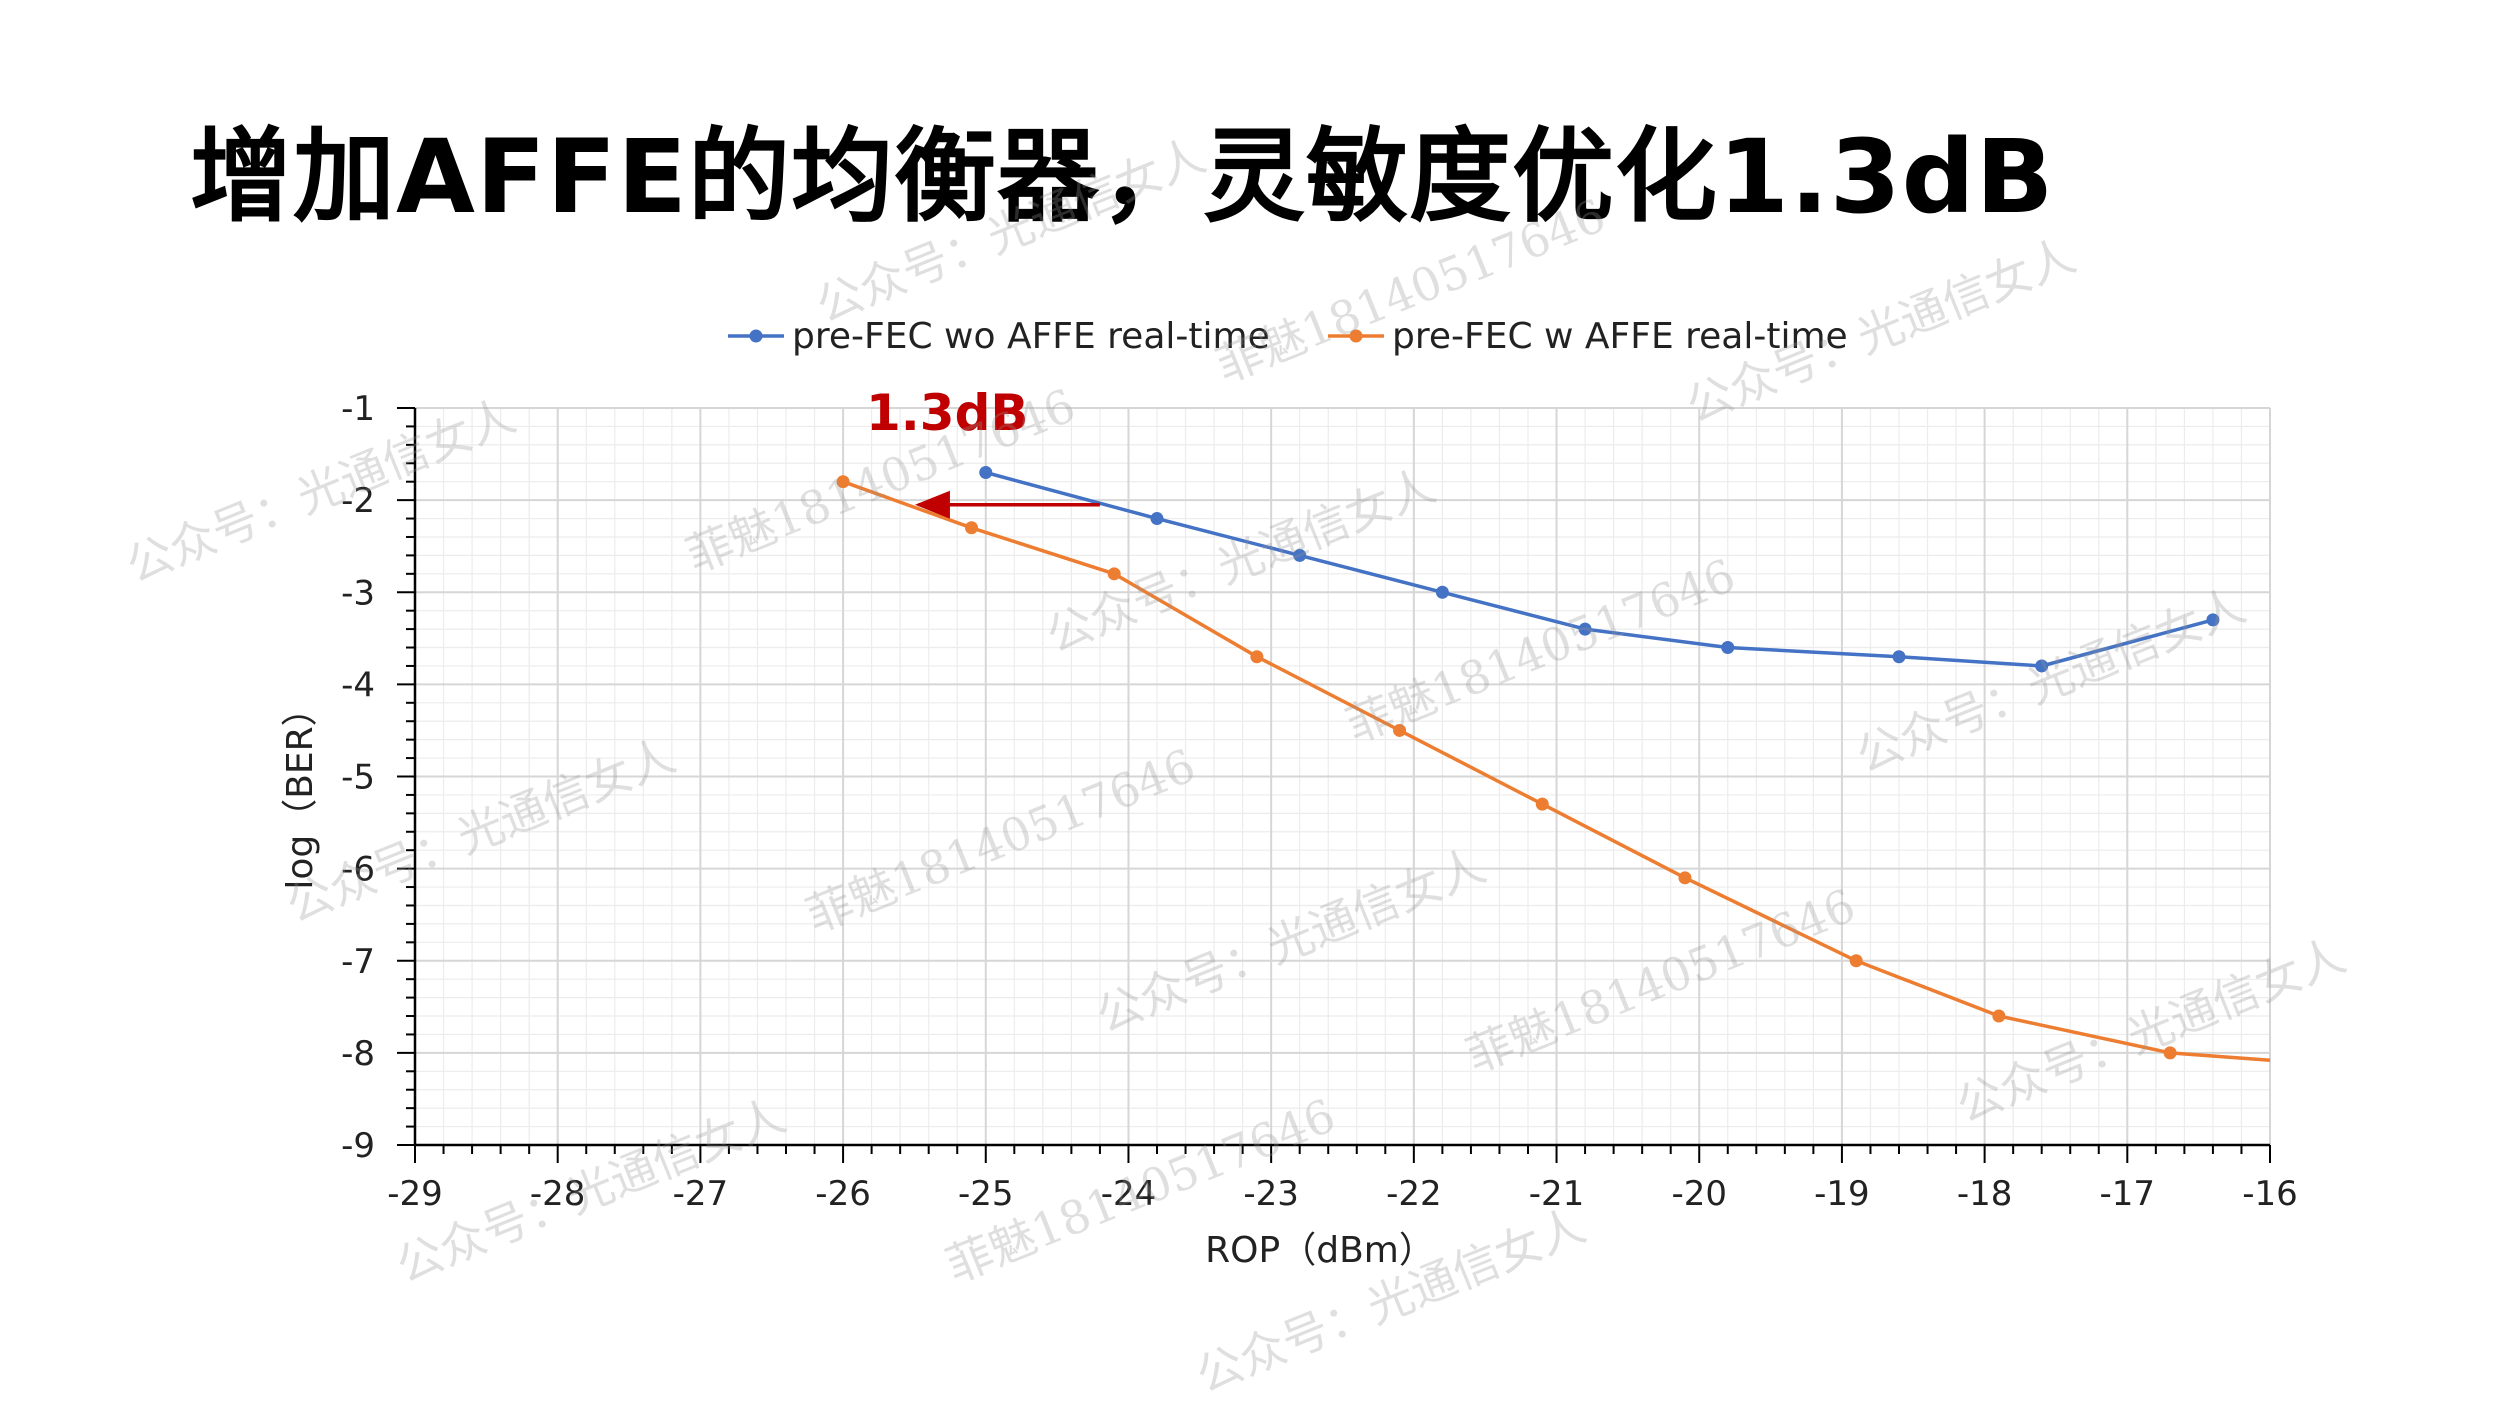 The width and height of the screenshot is (2500, 1406). Describe the element at coordinates (947, 413) in the screenshot. I see `annotation-label: 1.3dB` at that location.